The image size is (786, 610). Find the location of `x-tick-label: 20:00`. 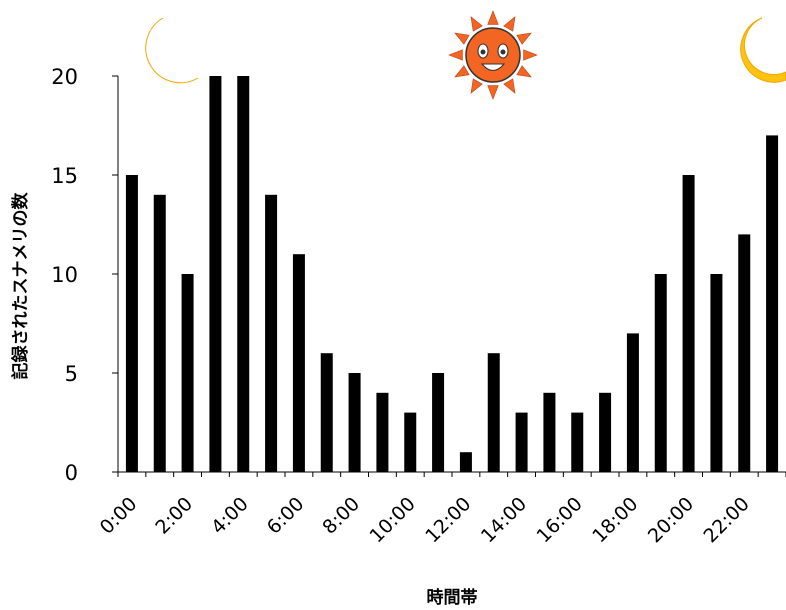

x-tick-label: 20:00 is located at coordinates (671, 520).